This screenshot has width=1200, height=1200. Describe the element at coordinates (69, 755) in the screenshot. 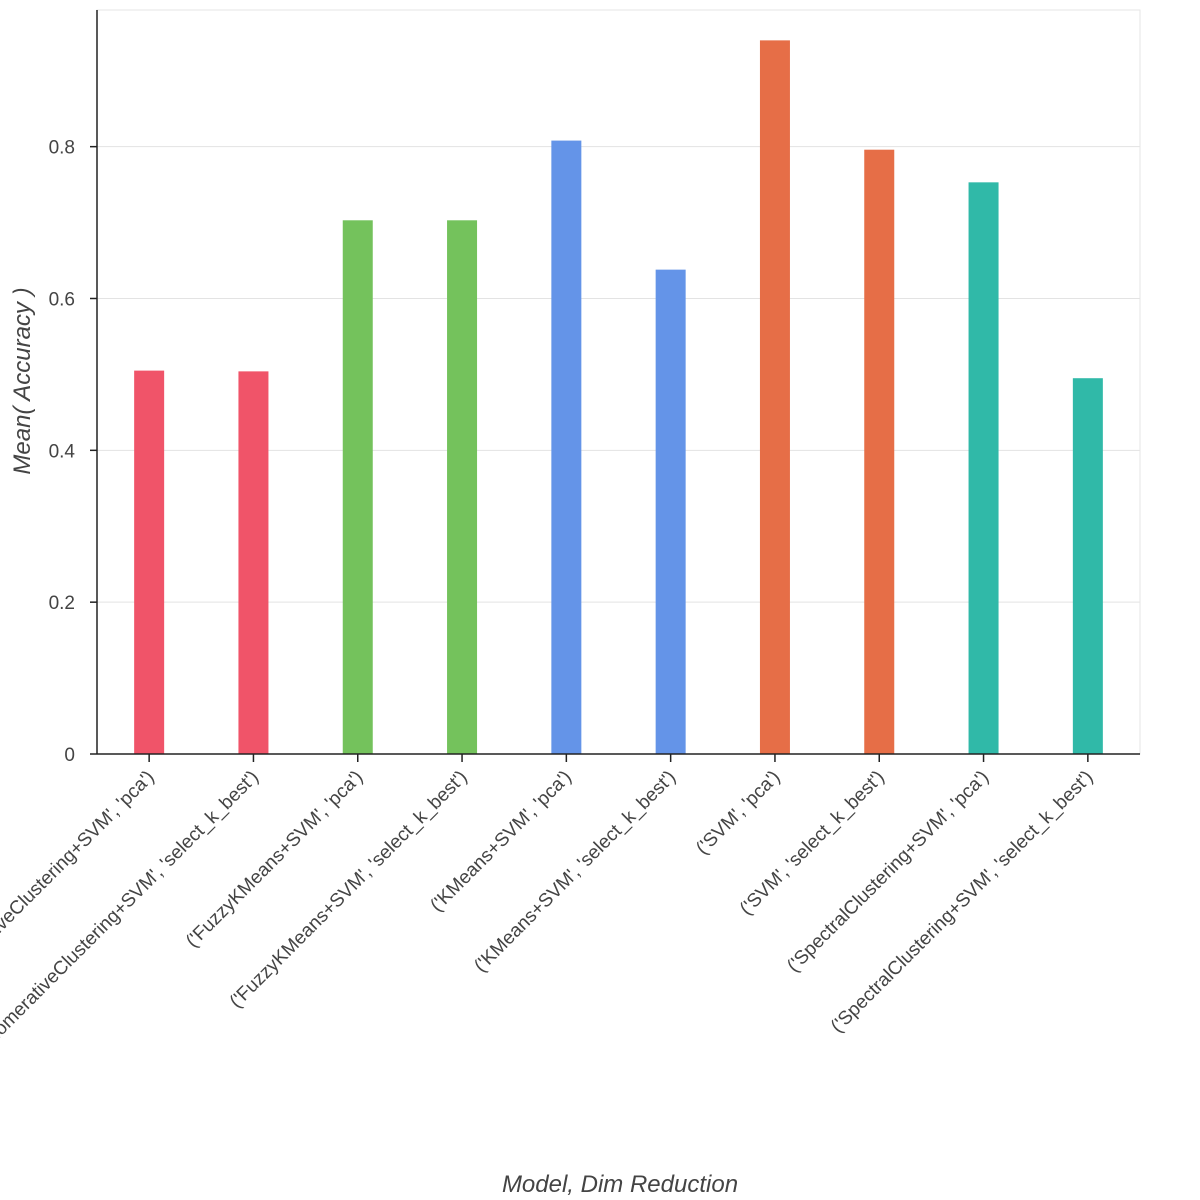

I see `y-tick-label: 0` at that location.